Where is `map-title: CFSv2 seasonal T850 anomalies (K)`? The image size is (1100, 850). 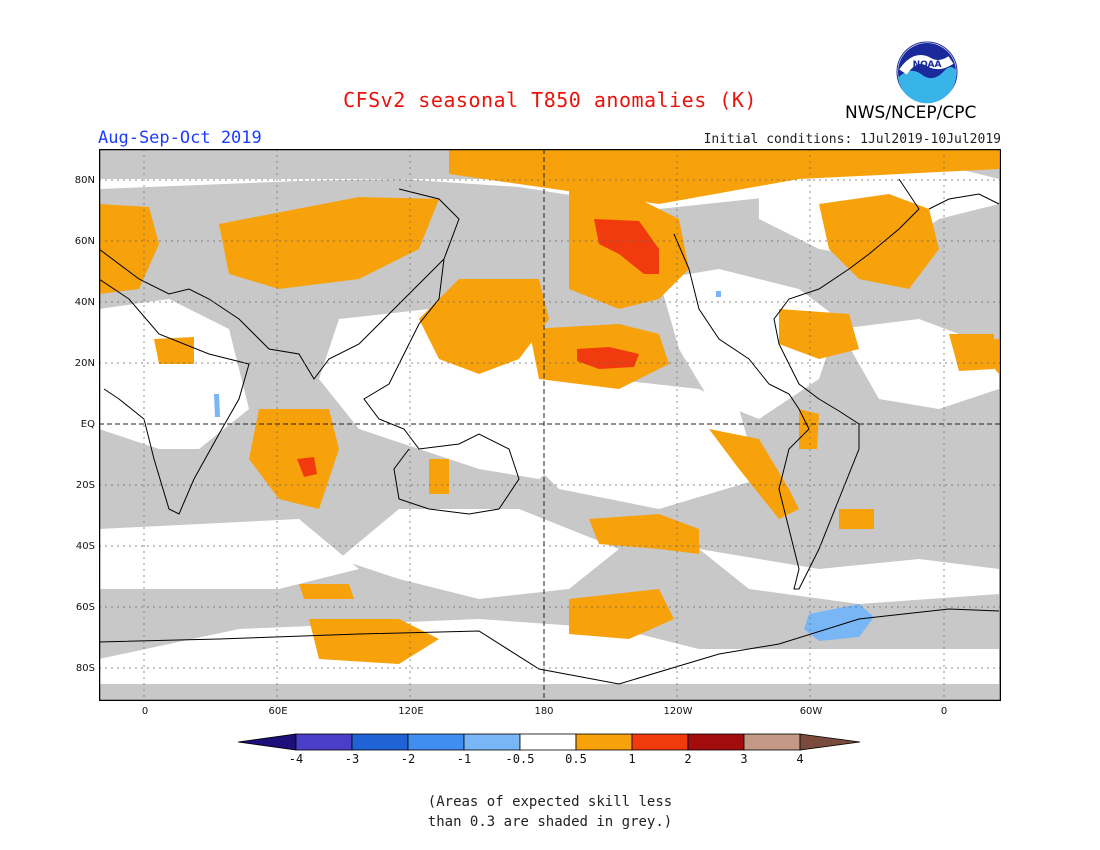
map-title: CFSv2 seasonal T850 anomalies (K) is located at coordinates (550, 100).